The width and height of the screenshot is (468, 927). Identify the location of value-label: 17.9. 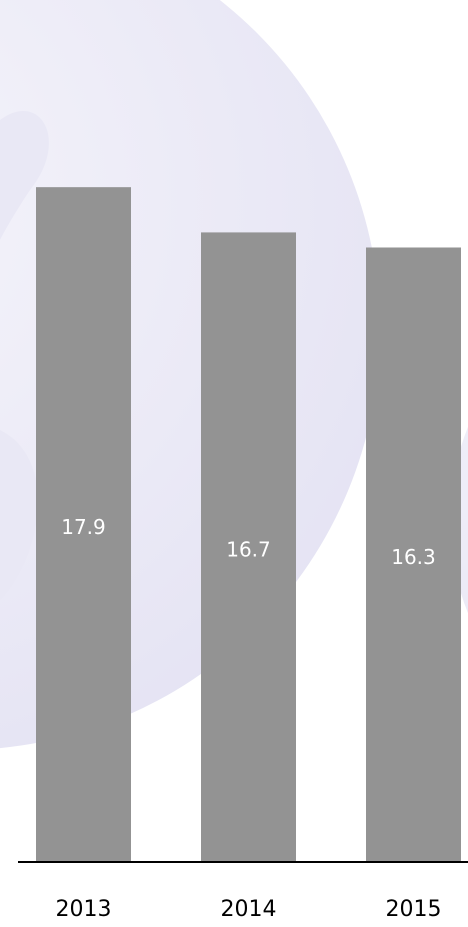
(83, 527).